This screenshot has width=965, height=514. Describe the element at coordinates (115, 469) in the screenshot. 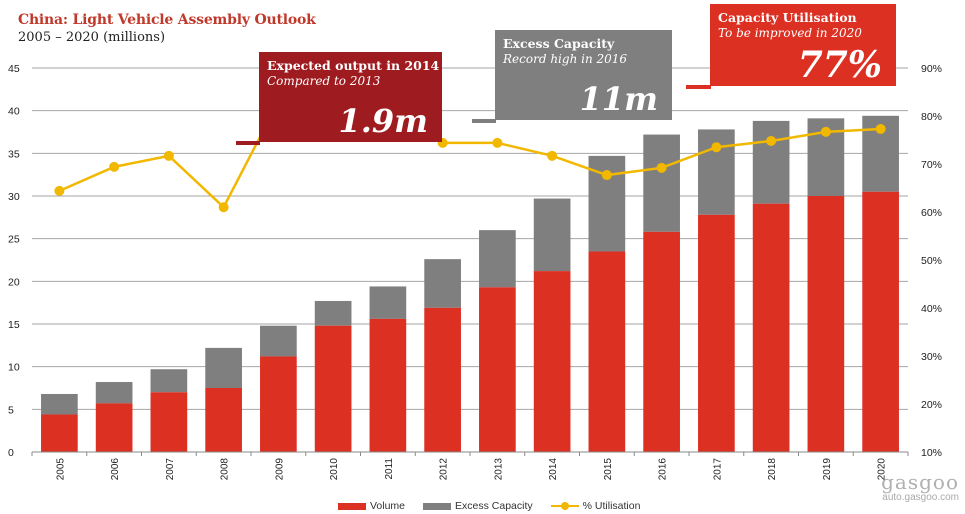

I see `x-tick-label: 2006` at that location.